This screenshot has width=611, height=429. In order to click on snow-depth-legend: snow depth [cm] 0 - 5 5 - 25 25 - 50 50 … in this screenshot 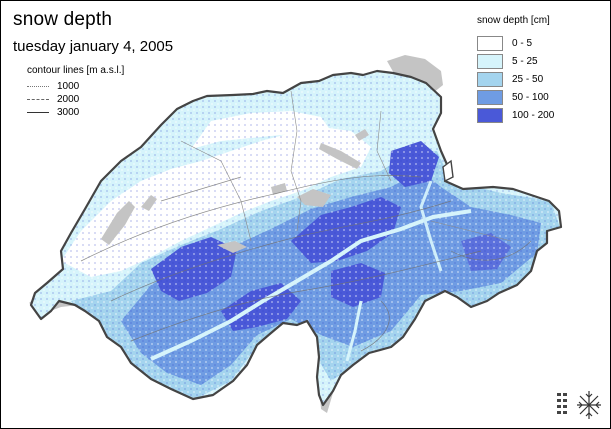, I will do `click(515, 69)`.